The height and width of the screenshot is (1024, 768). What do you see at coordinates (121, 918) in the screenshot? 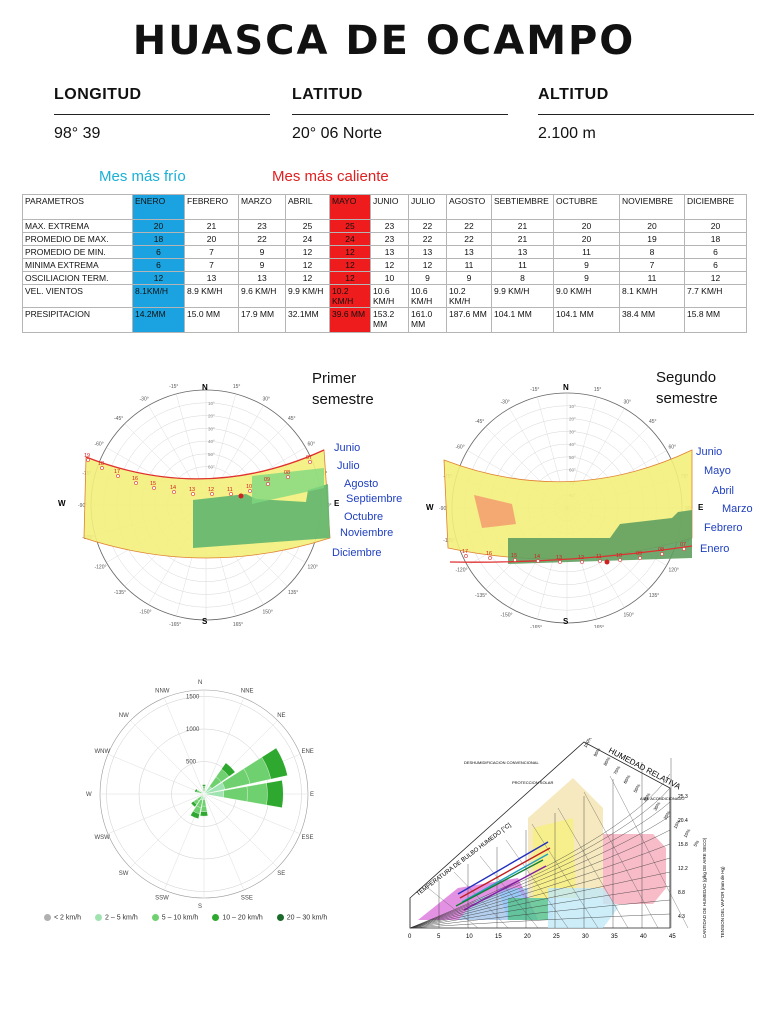
I see `legend-label: 2 – 5 km/h` at bounding box center [121, 918].